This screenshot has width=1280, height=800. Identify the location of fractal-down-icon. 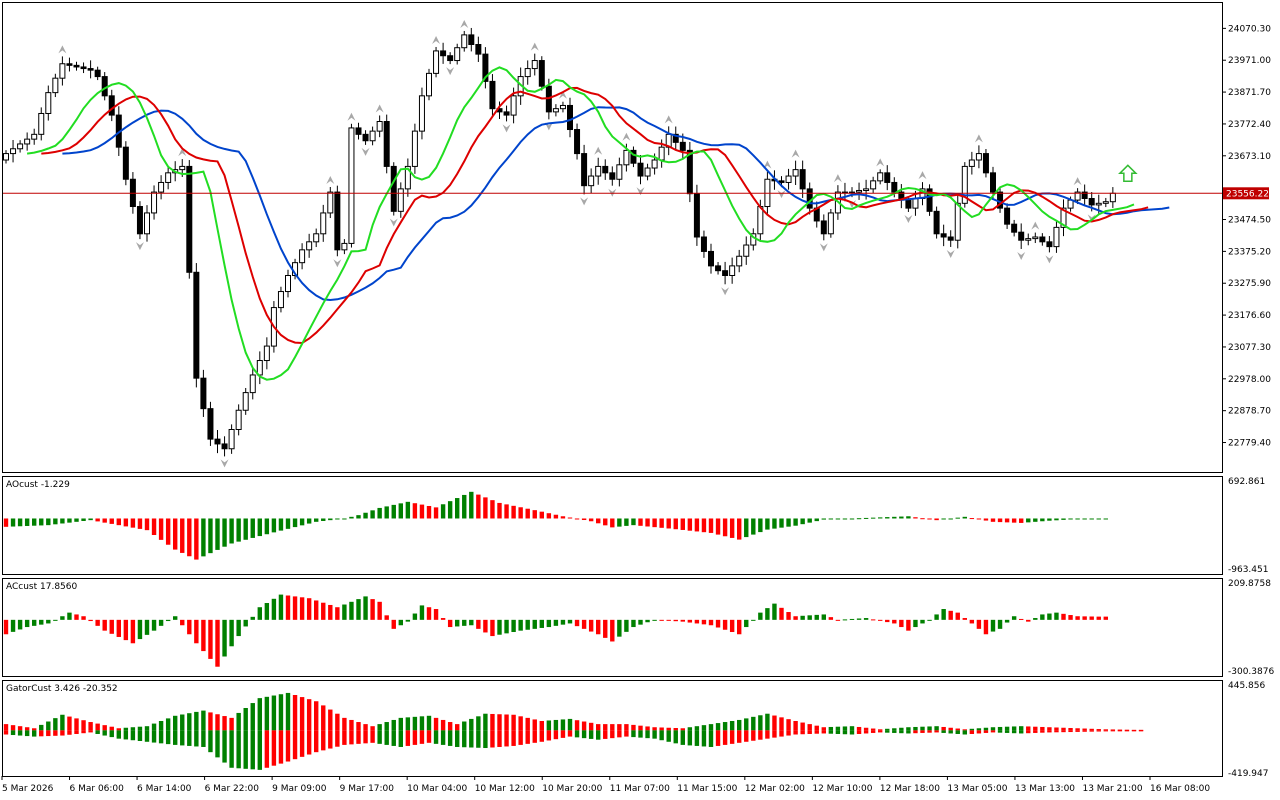
(612, 192).